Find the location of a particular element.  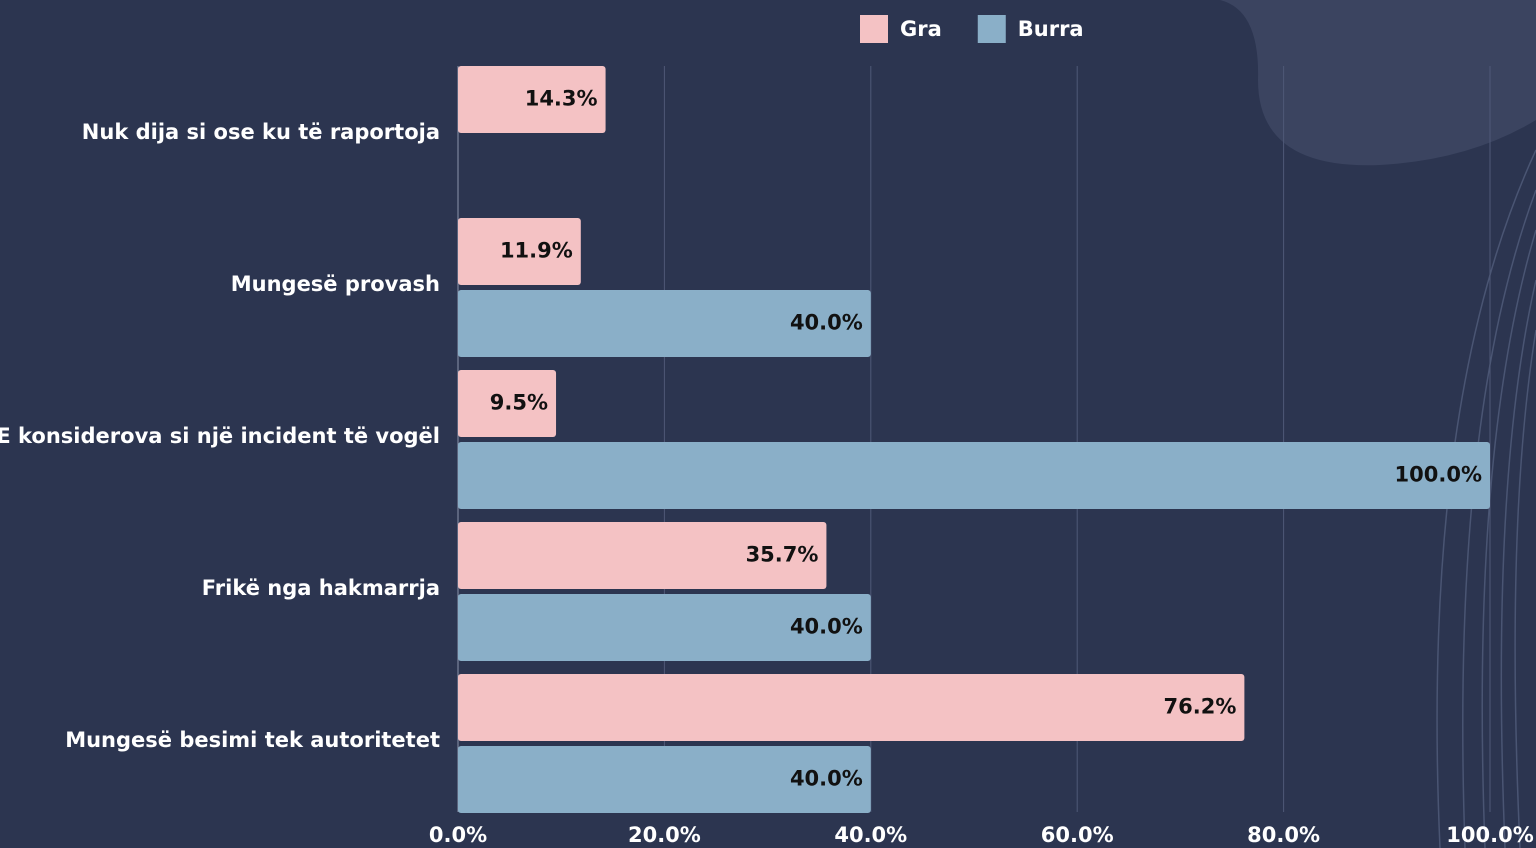

y-tick-label: Mungesë besimi tek autoritetet is located at coordinates (252, 740).